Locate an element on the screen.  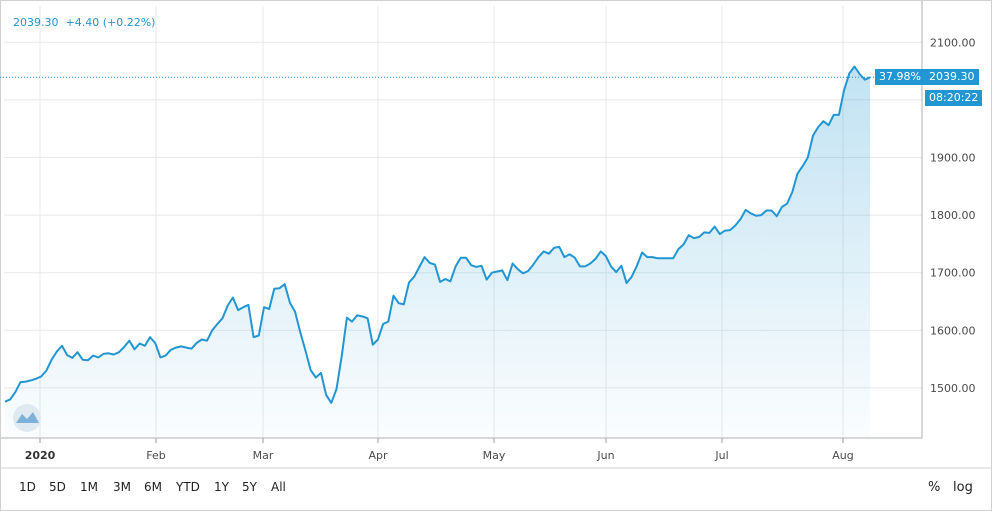
y-tick-label: 1800.00 is located at coordinates (953, 215).